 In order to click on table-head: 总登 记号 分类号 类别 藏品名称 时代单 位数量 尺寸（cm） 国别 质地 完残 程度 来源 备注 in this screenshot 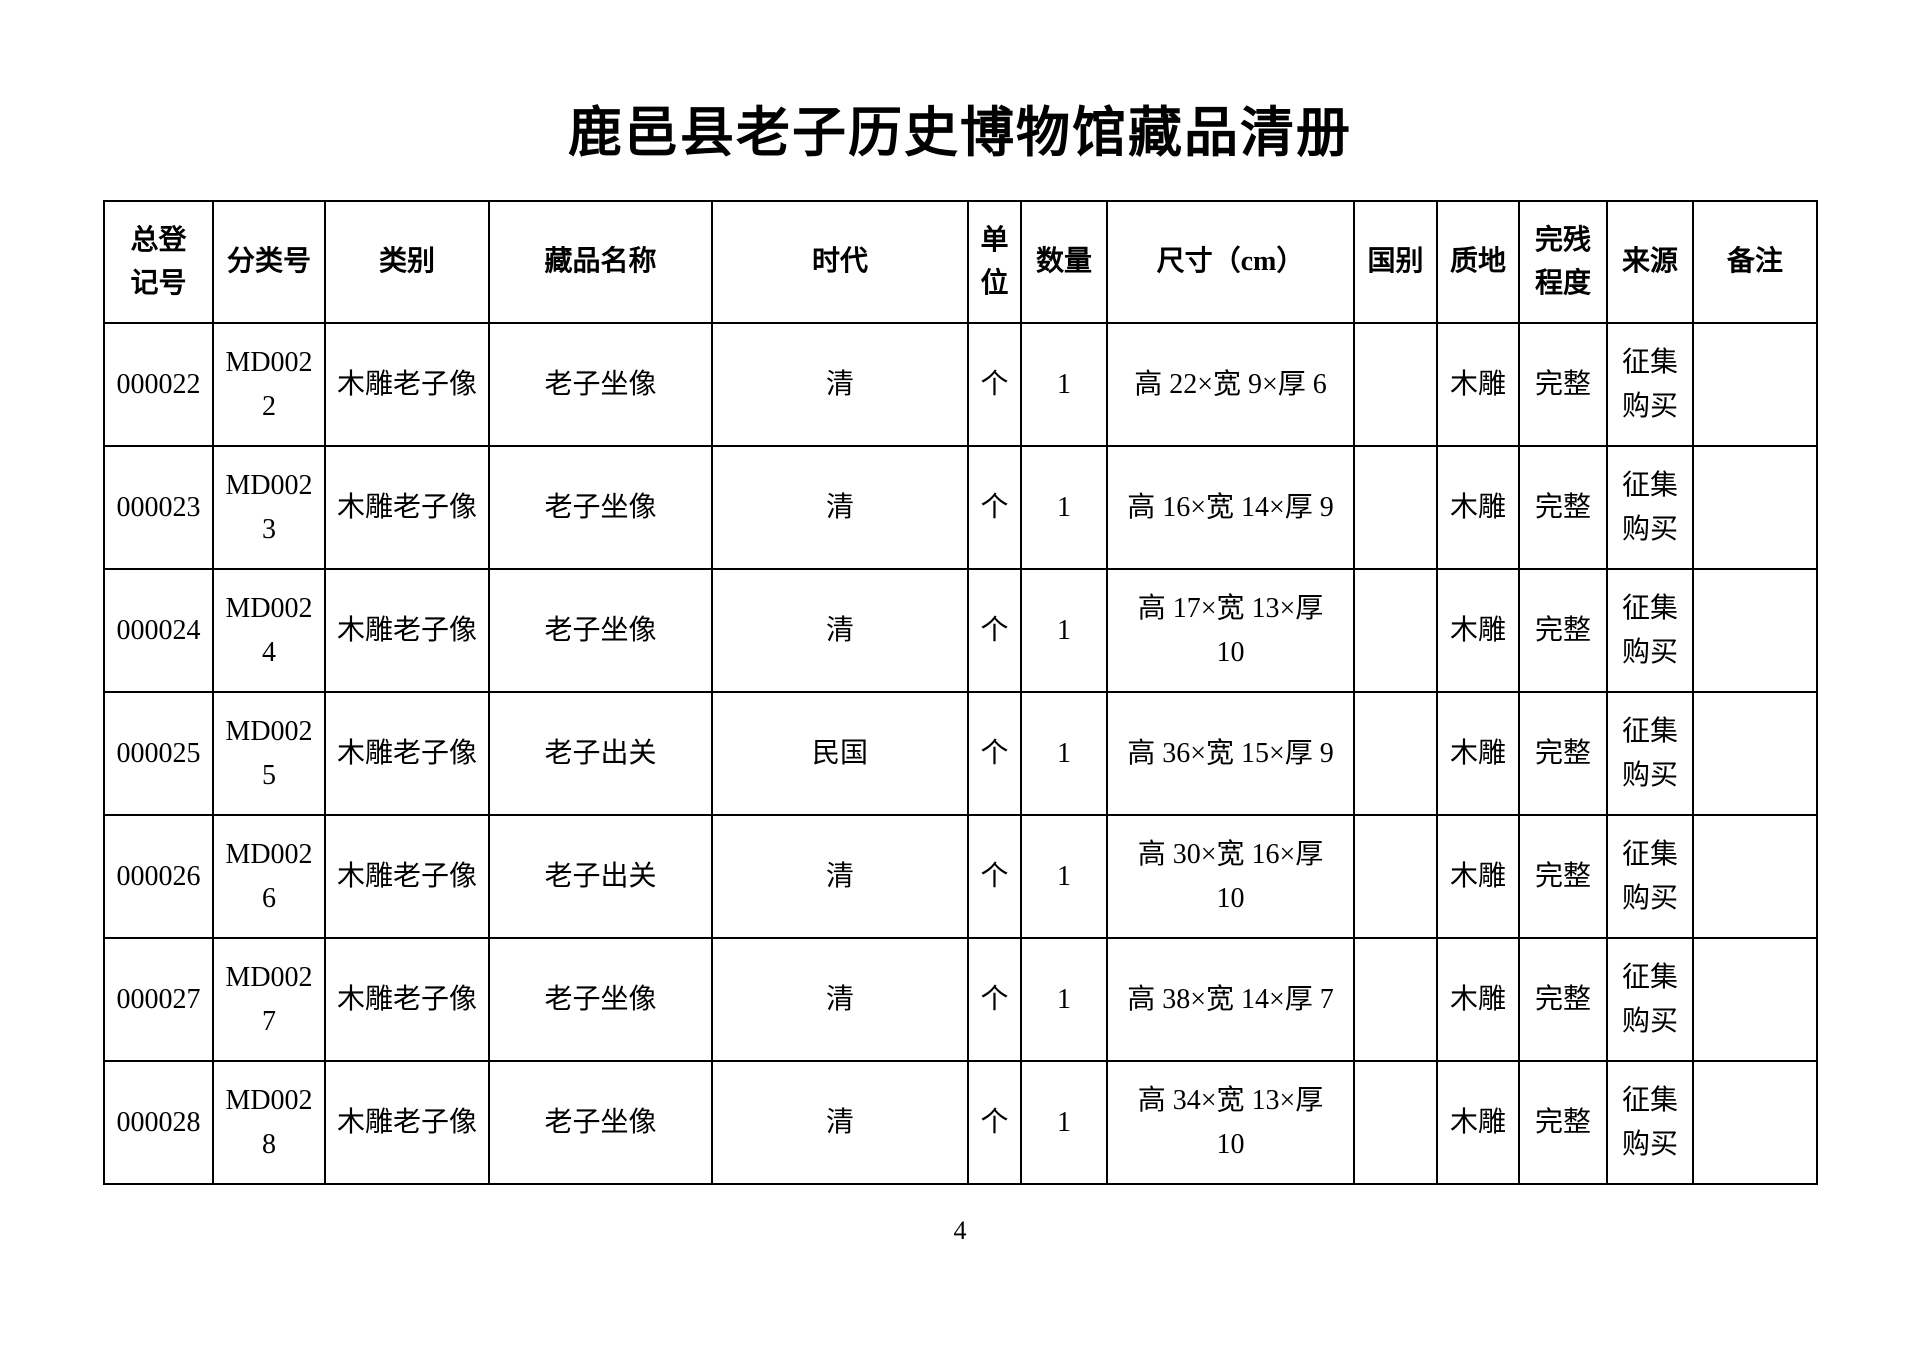, I will do `click(960, 262)`.